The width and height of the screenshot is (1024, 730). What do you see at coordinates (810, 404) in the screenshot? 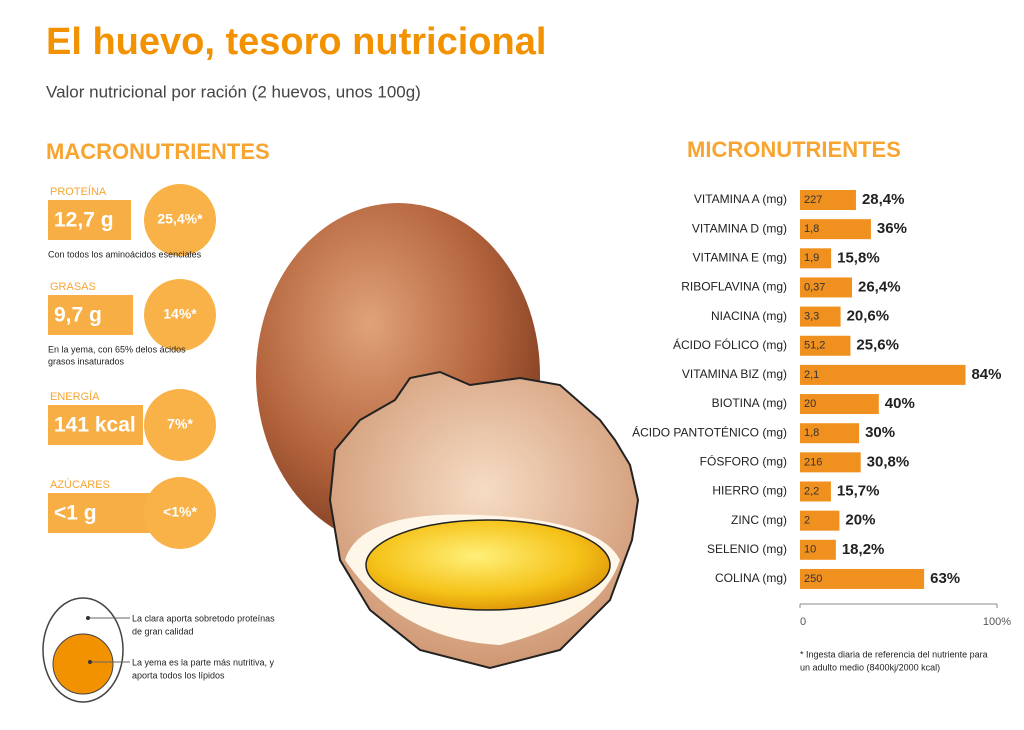
I see `amount-label: 20` at bounding box center [810, 404].